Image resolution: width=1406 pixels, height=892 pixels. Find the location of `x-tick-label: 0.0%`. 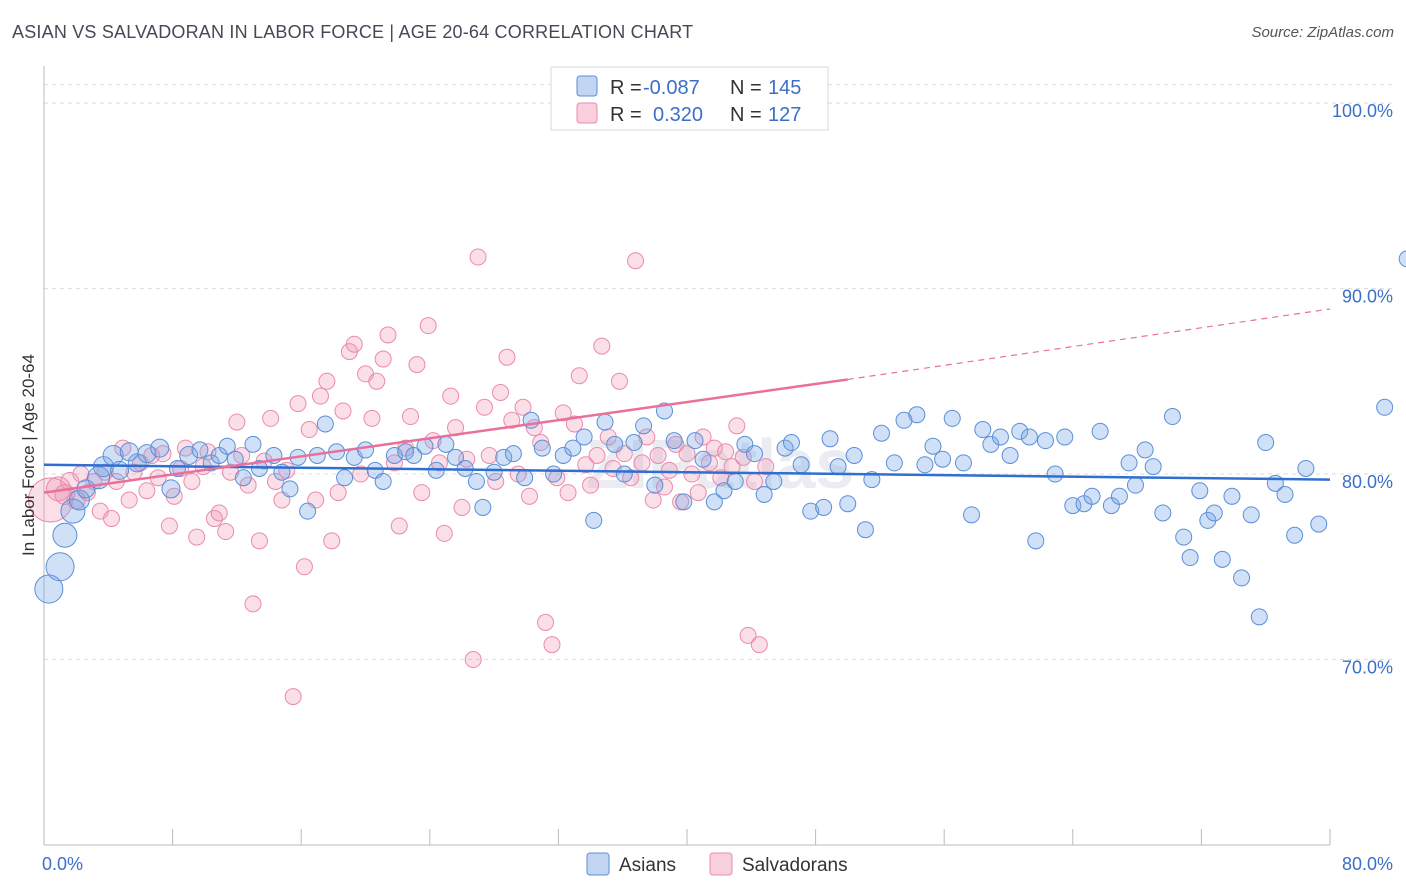

x-tick-label: 0.0% is located at coordinates (62, 864).